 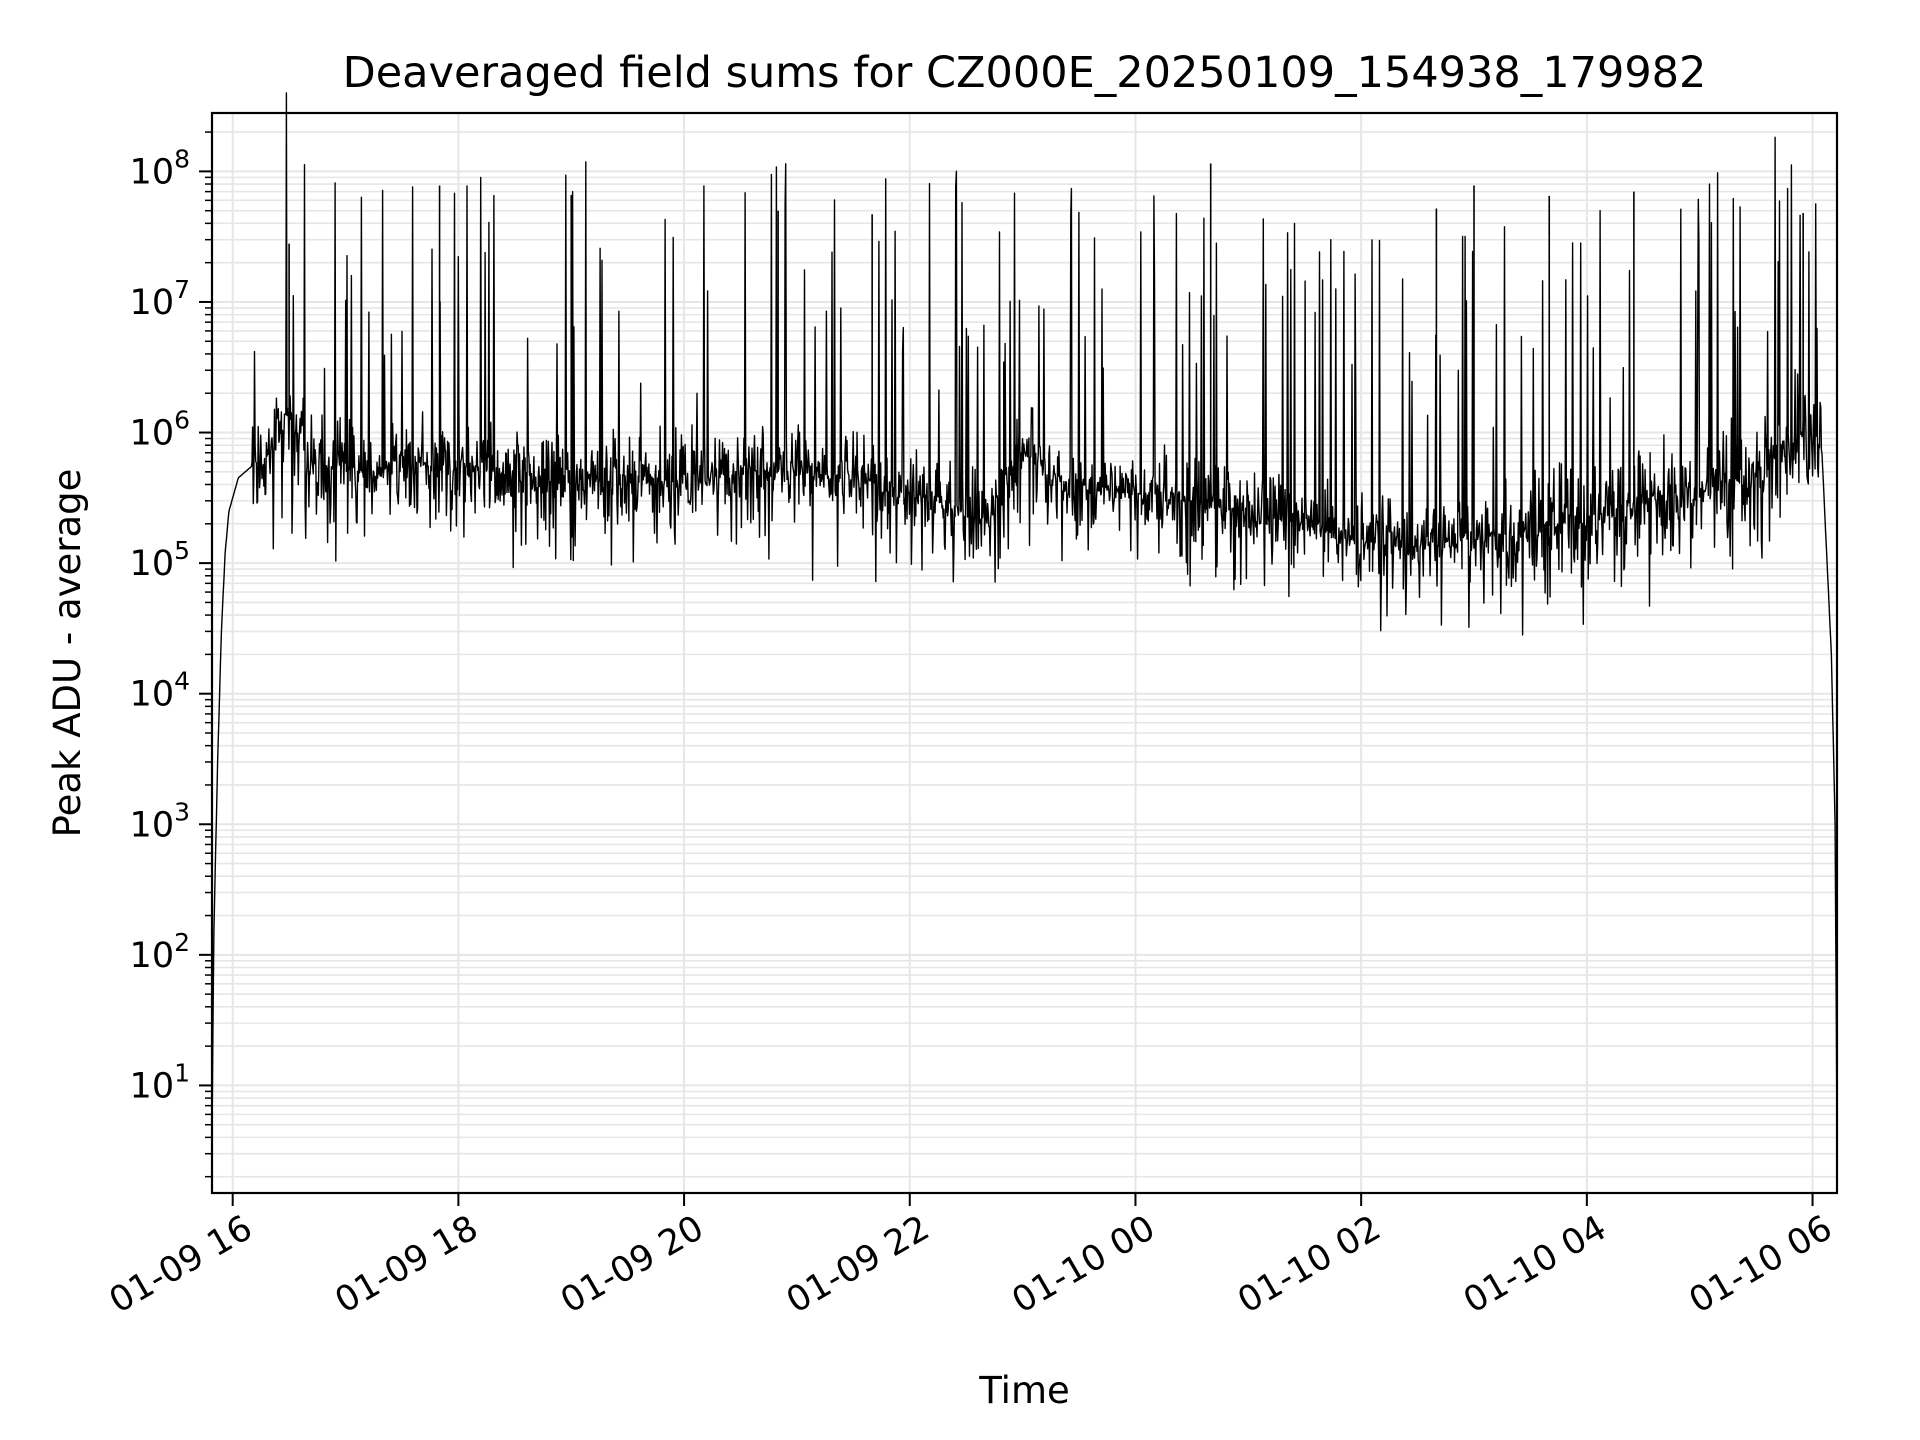 What do you see at coordinates (182, 420) in the screenshot?
I see `y-tick-exponent: 6` at bounding box center [182, 420].